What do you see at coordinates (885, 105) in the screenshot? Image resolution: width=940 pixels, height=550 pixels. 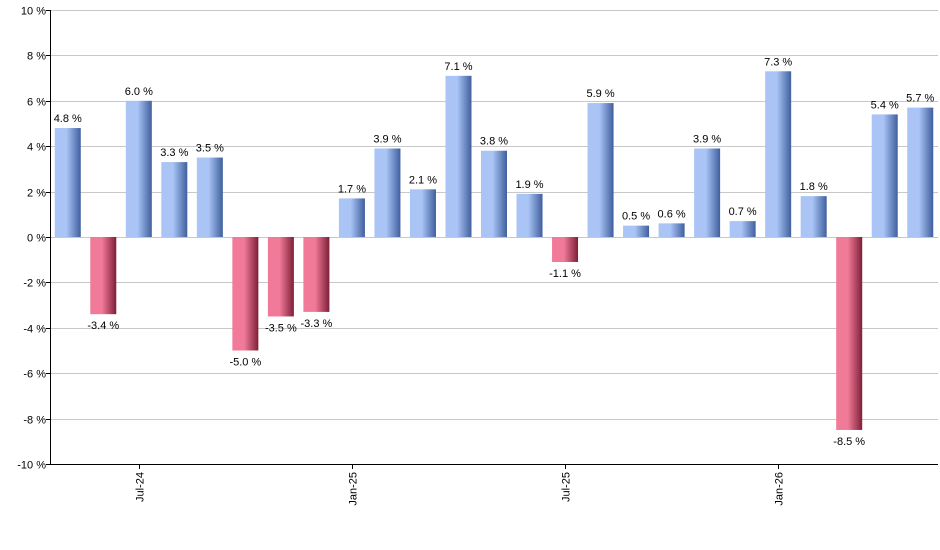 I see `data-label: 5.4 %` at bounding box center [885, 105].